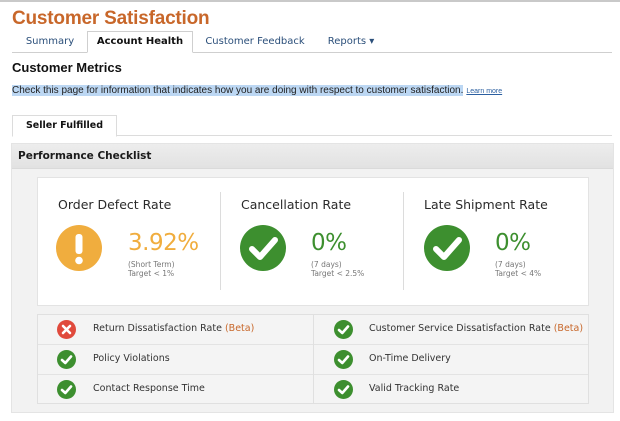  What do you see at coordinates (149, 388) in the screenshot?
I see `checklist-item-label: Contact Response Time` at bounding box center [149, 388].